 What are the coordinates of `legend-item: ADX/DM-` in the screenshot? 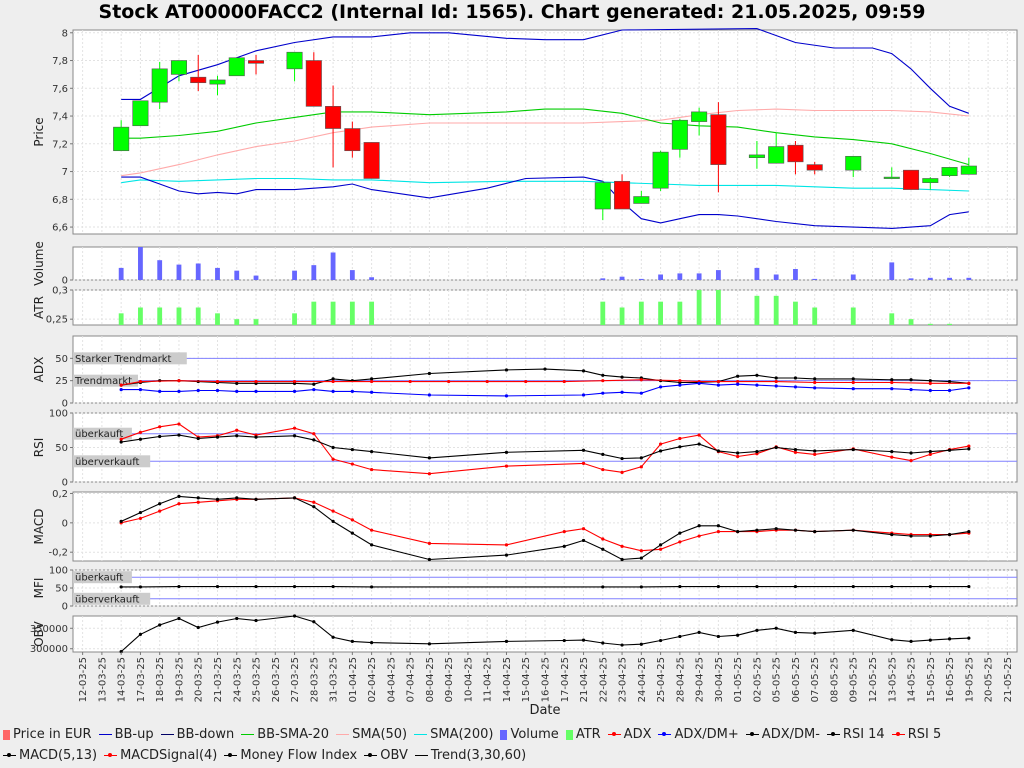 It's located at (782, 734).